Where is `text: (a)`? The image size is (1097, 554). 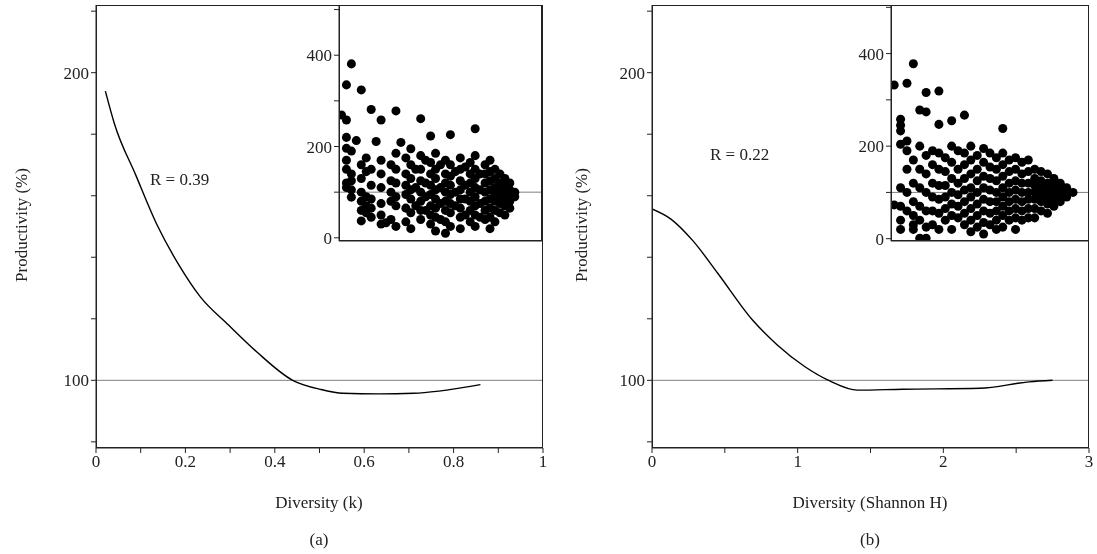 text: (a) is located at coordinates (319, 540).